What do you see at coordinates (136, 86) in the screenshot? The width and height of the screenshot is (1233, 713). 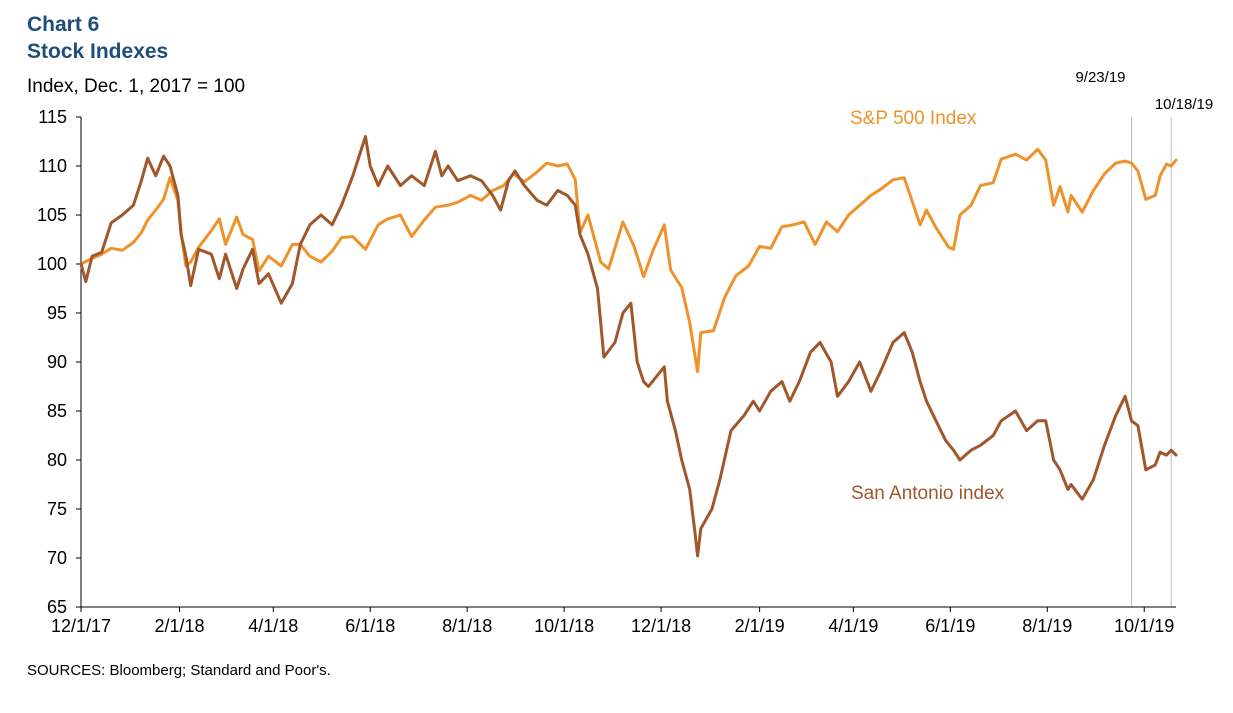 I see `y-axis-label: Index, Dec. 1, 2017 = 100` at bounding box center [136, 86].